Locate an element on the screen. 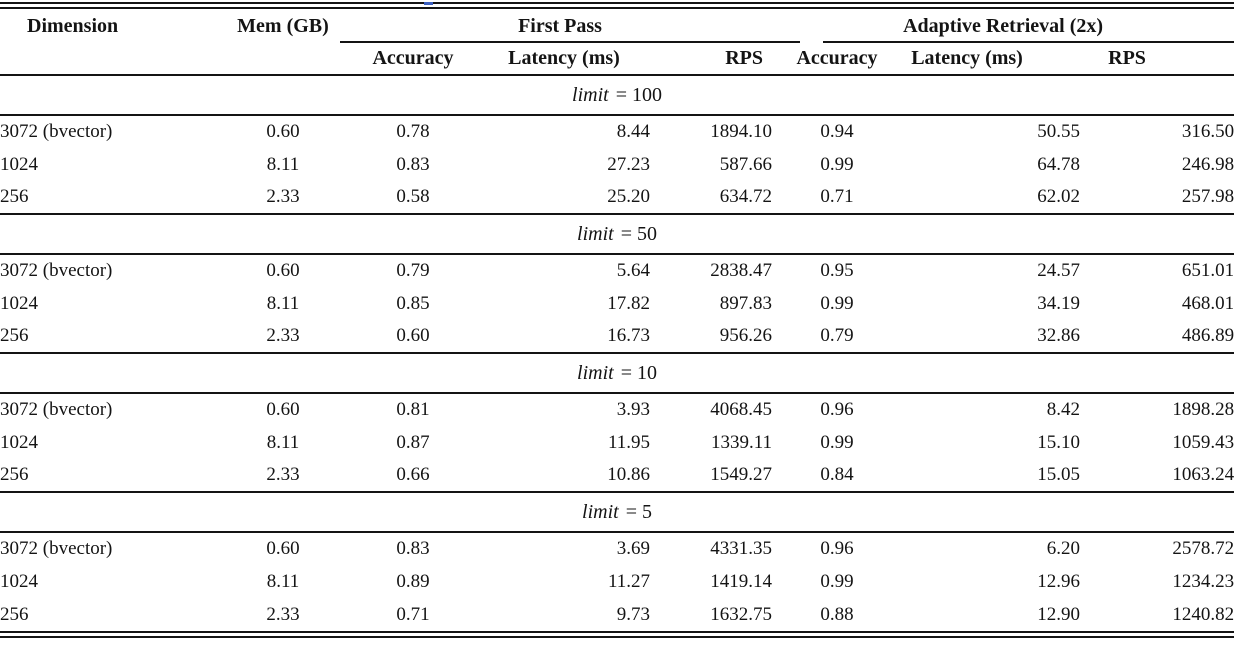  section-limit-label: limit = 5 is located at coordinates (617, 512).